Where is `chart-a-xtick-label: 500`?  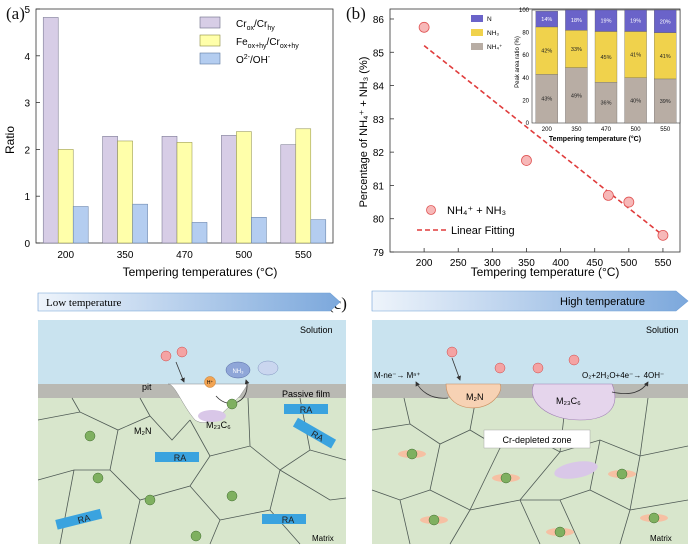
chart-a-xtick-label: 500 is located at coordinates (244, 255).